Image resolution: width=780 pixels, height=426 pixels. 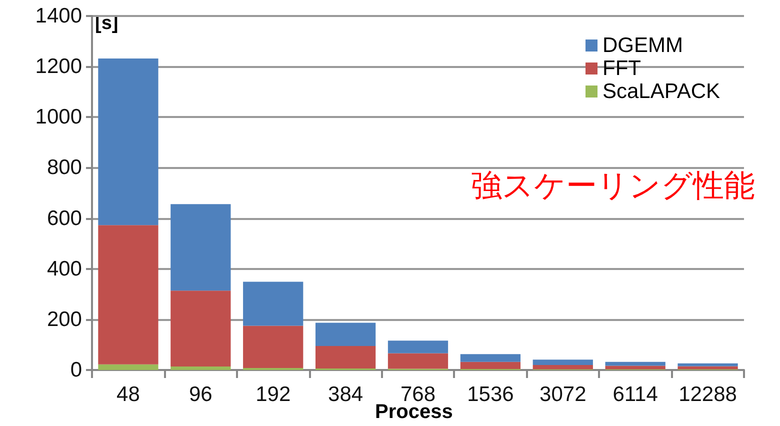 What do you see at coordinates (346, 394) in the screenshot?
I see `x-tick-label: 384` at bounding box center [346, 394].